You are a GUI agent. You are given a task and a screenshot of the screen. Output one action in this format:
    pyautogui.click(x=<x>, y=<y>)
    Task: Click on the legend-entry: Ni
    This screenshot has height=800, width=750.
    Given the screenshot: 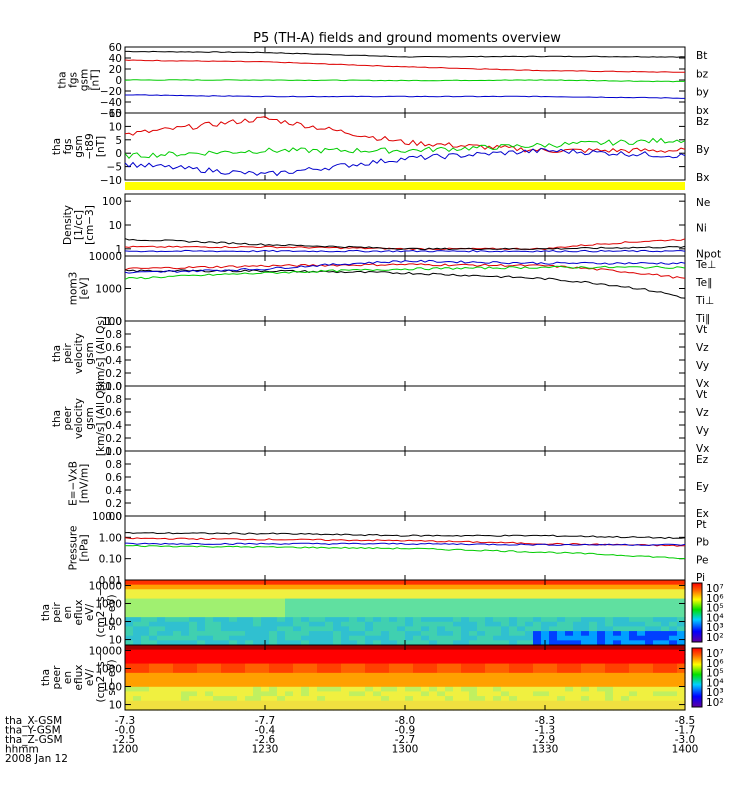 What is the action you would take?
    pyautogui.click(x=701, y=229)
    